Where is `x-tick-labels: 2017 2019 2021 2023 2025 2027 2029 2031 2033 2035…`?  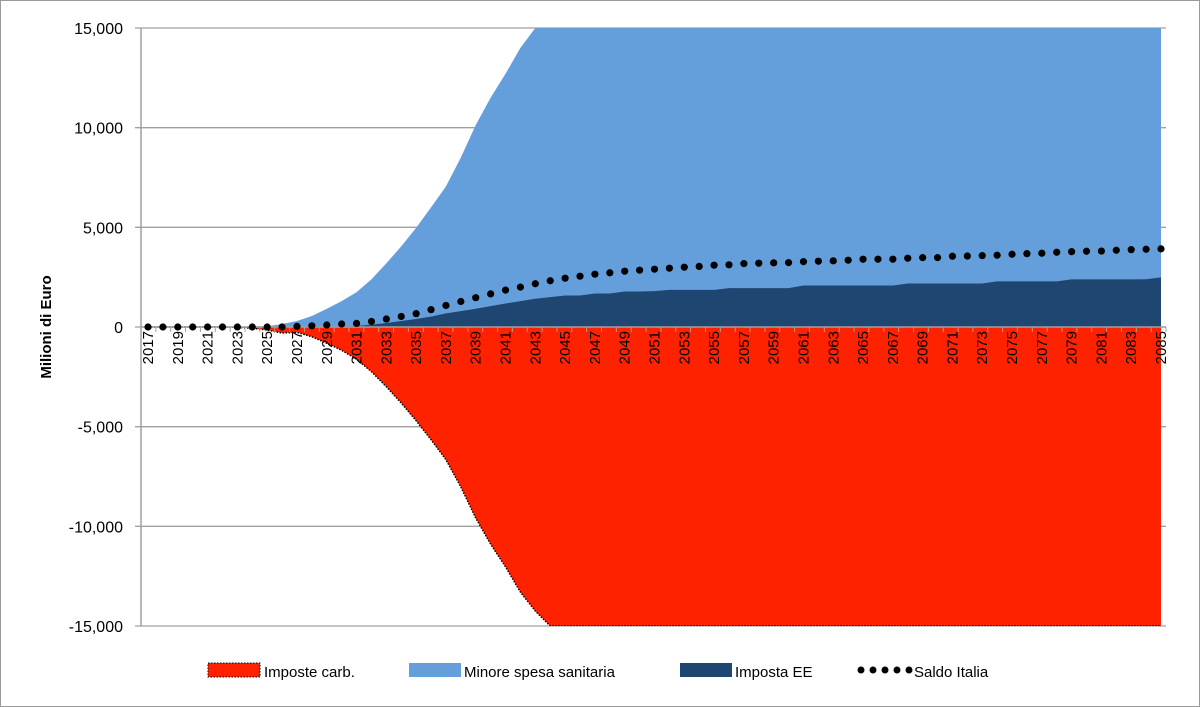 x-tick-labels: 2017 2019 2021 2023 2025 2027 2029 2031 2033 2035… is located at coordinates (655, 347).